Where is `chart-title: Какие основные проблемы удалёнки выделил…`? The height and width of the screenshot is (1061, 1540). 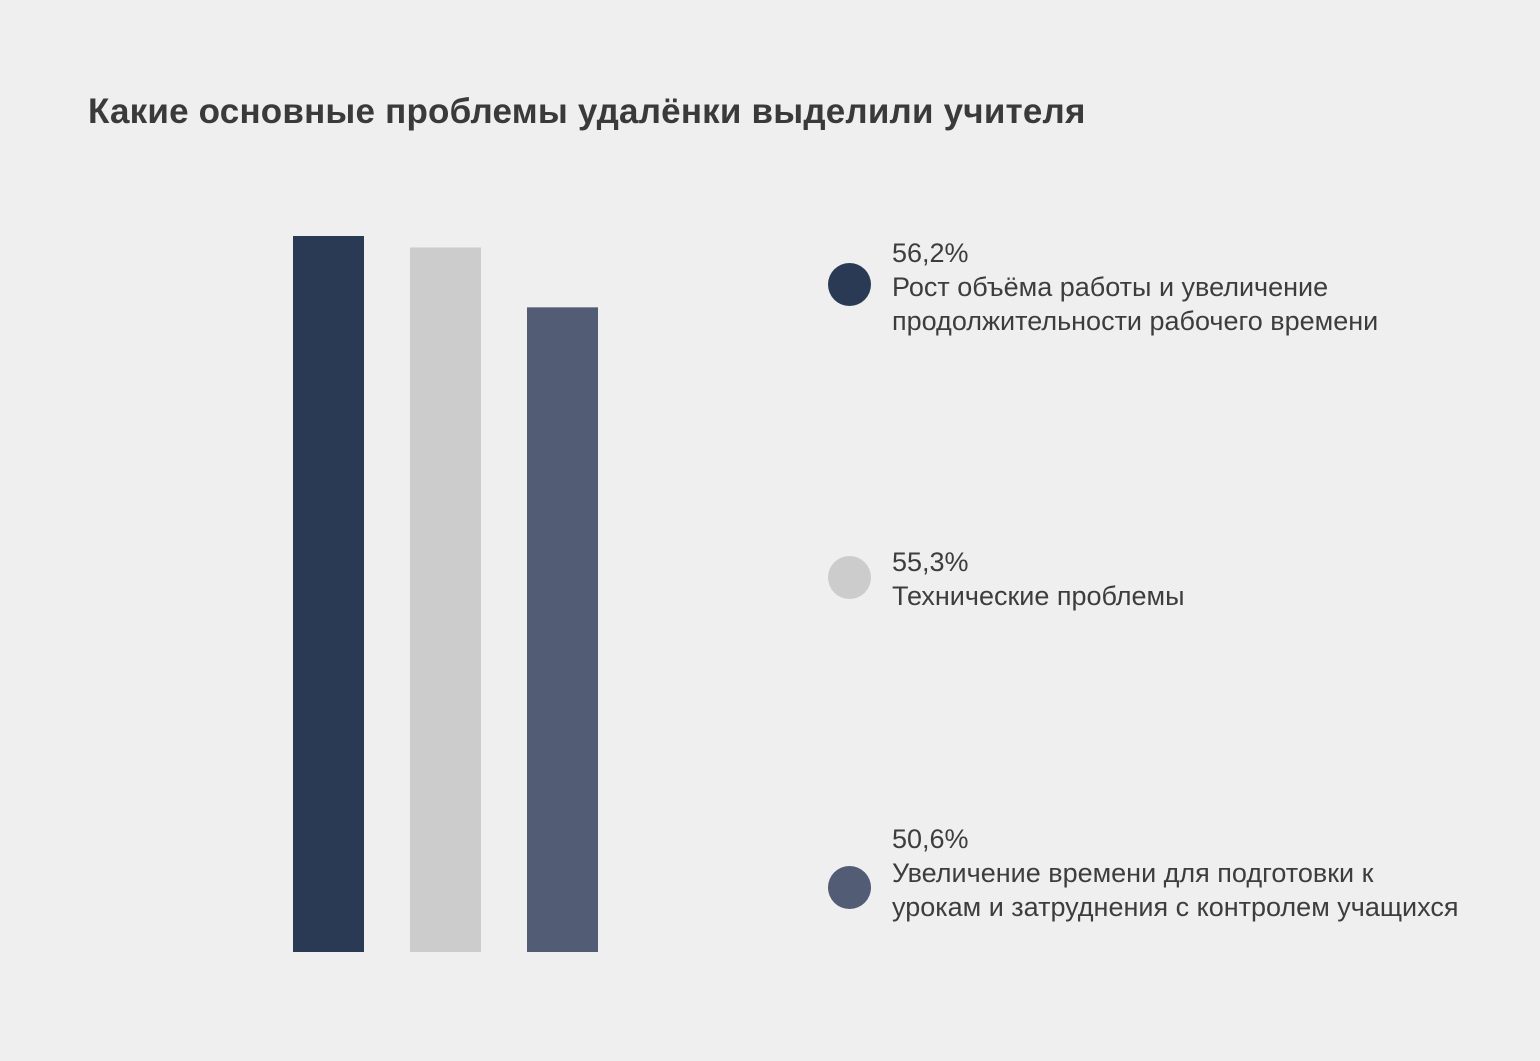 chart-title: Какие основные проблемы удалёнки выделил… is located at coordinates (587, 111).